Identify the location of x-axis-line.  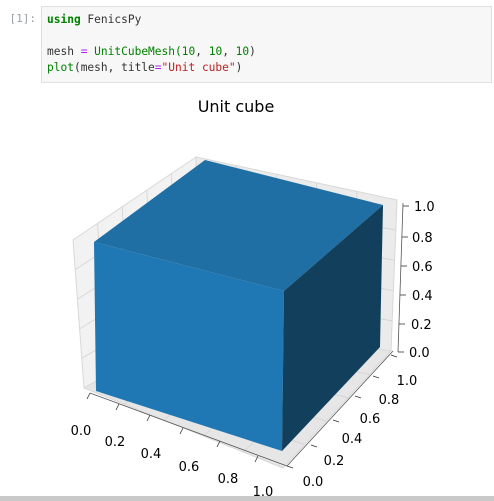
(188, 429).